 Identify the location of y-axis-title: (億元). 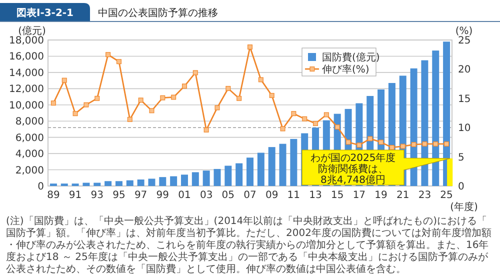
(32, 31).